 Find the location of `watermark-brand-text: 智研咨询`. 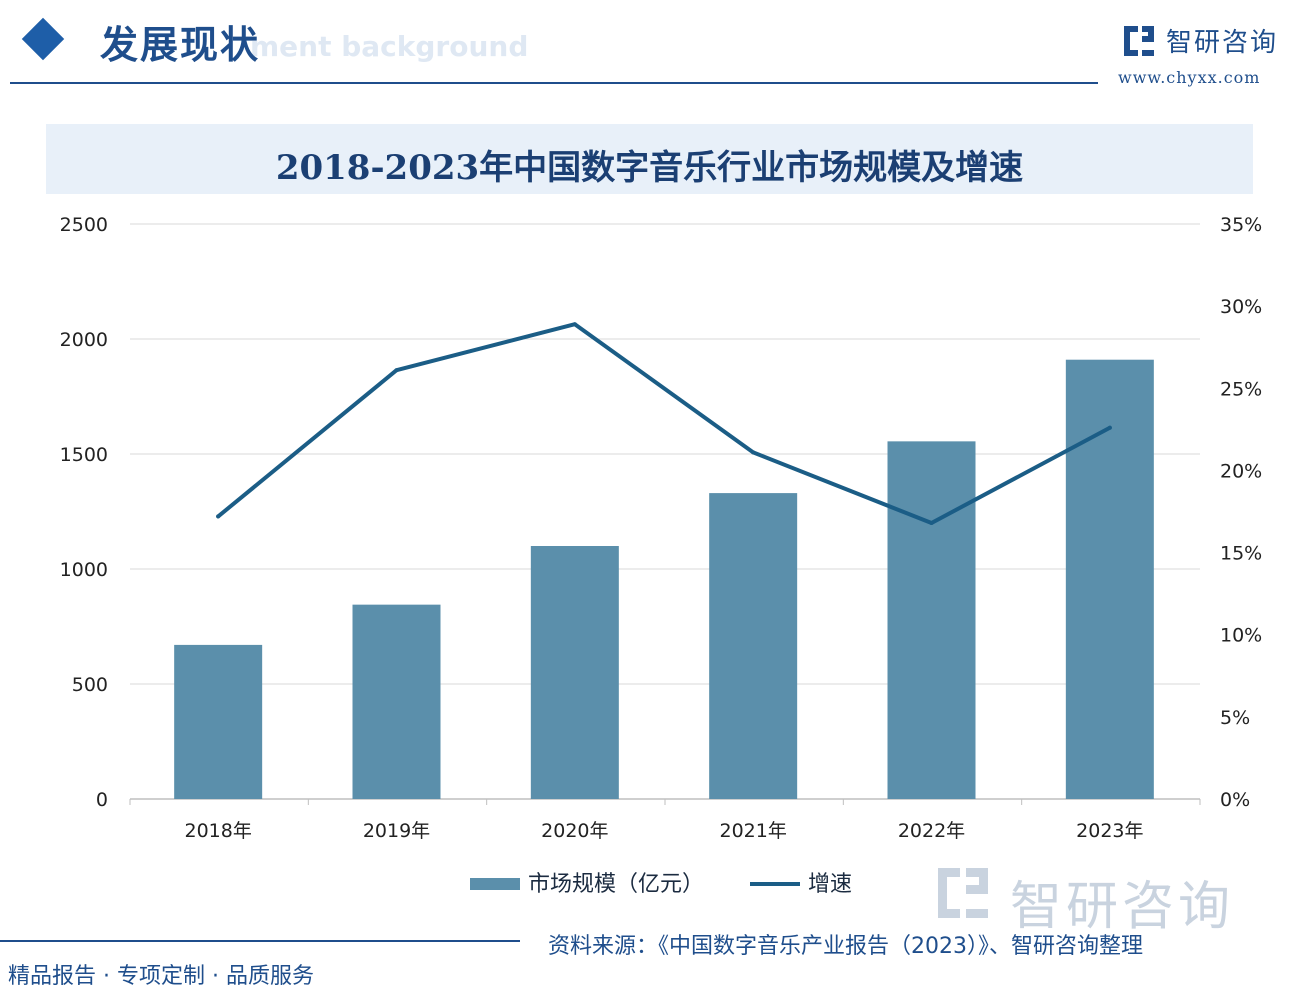

watermark-brand-text: 智研咨询 is located at coordinates (1122, 907).